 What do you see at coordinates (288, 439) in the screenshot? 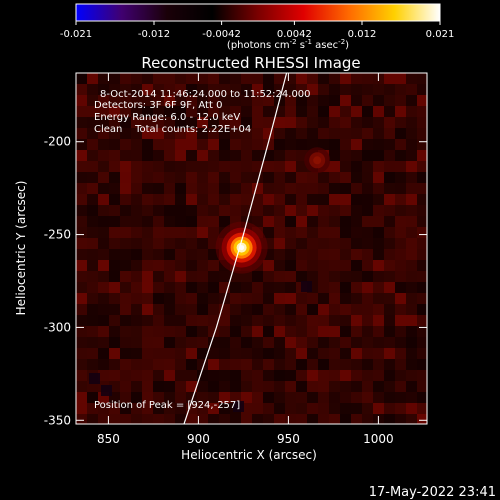
I see `x-tick-label: 950` at bounding box center [288, 439].